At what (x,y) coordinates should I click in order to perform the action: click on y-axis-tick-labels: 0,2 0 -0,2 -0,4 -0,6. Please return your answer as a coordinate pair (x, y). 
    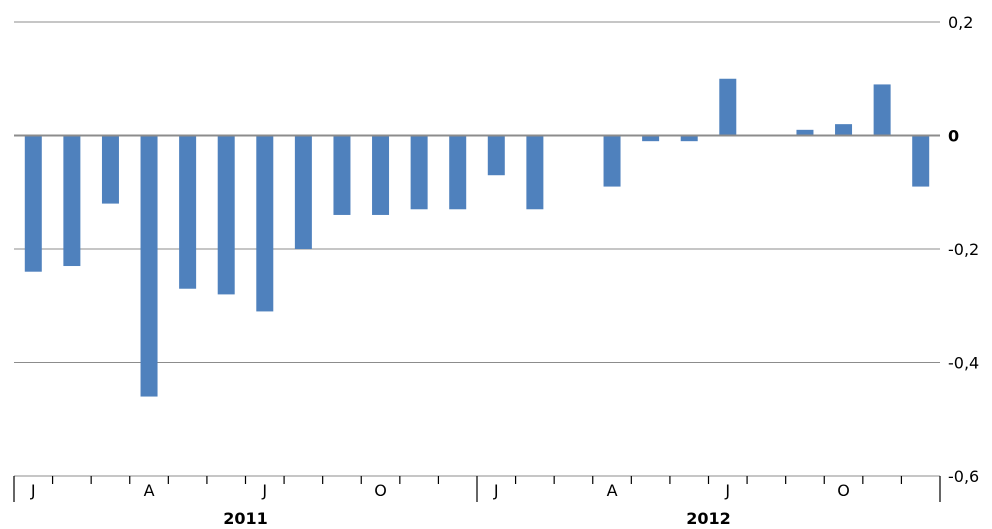
    Looking at the image, I should click on (963, 249).